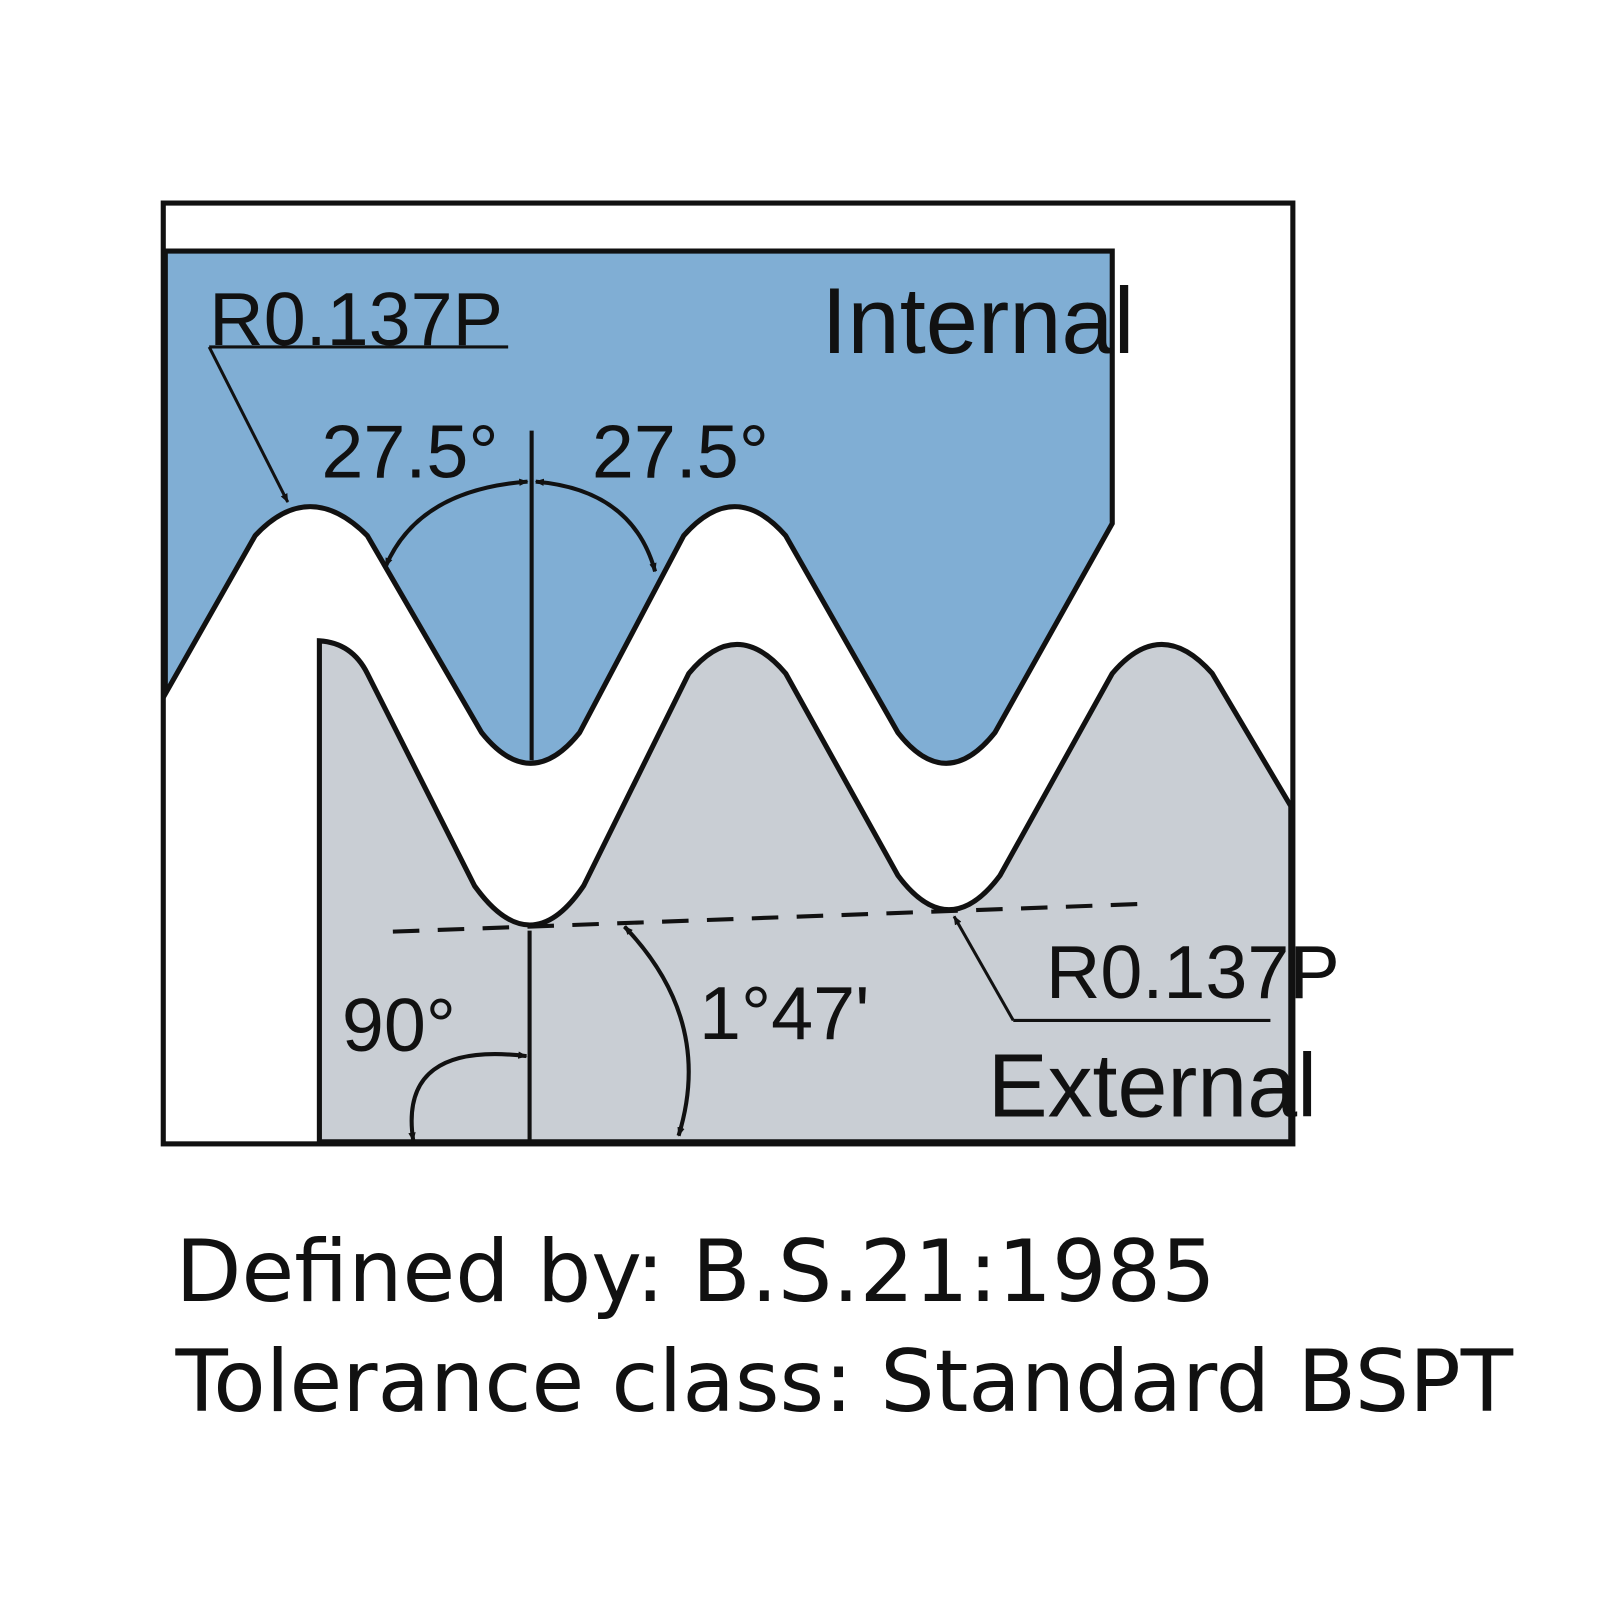  Describe the element at coordinates (399, 1026) in the screenshot. I see `angle-label: 90°` at that location.